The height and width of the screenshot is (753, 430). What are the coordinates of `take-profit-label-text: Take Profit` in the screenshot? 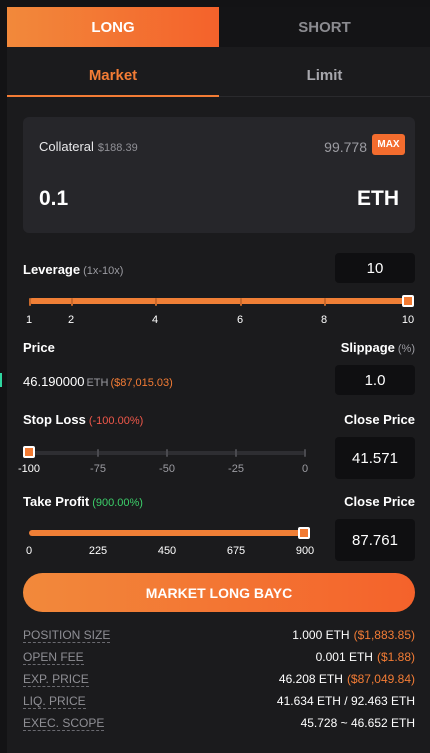 It's located at (56, 501).